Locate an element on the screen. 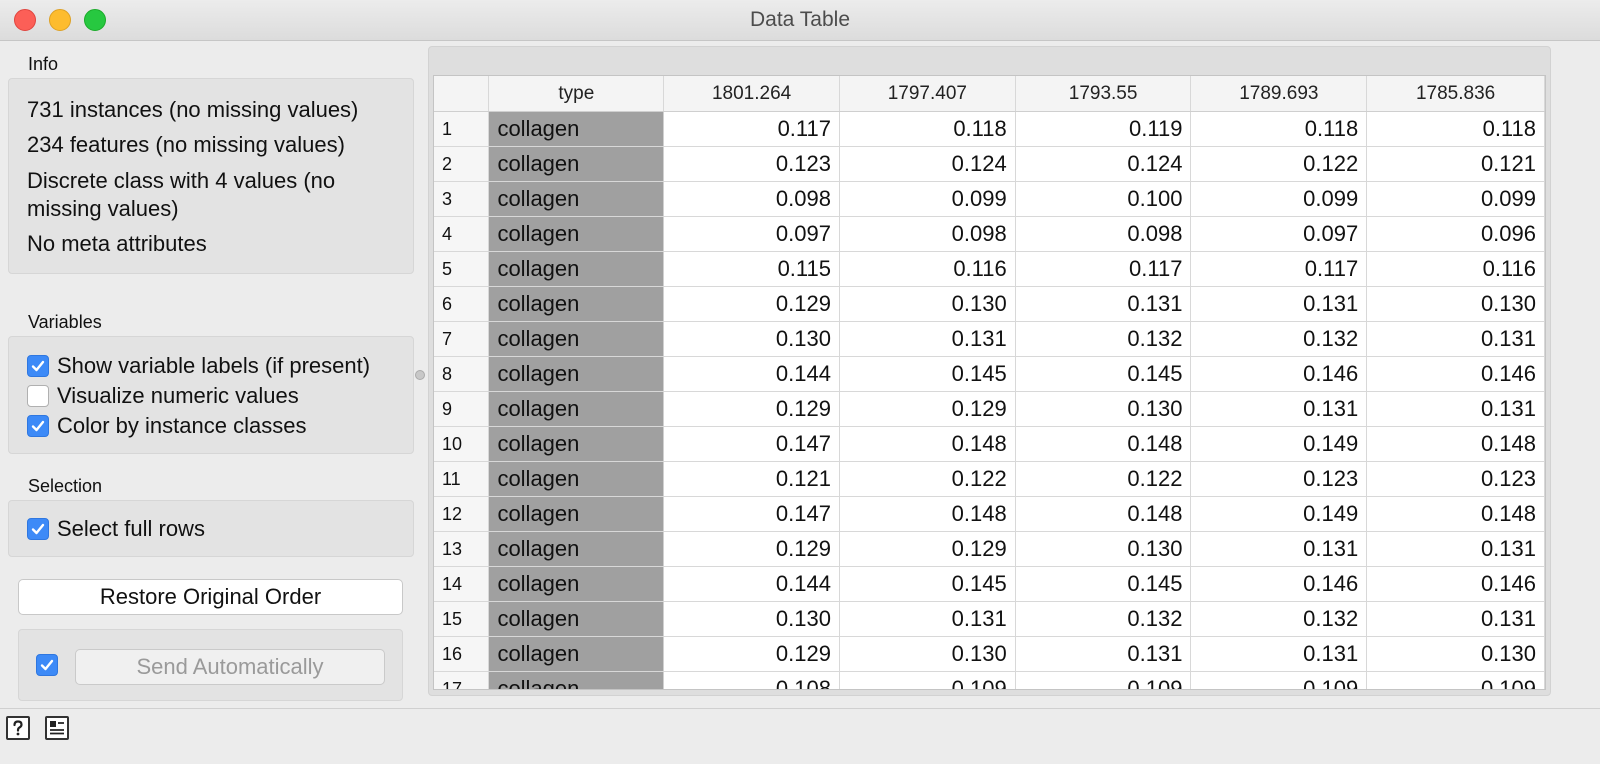 This screenshot has height=764, width=1600. column-header: 1797.407 is located at coordinates (927, 94).